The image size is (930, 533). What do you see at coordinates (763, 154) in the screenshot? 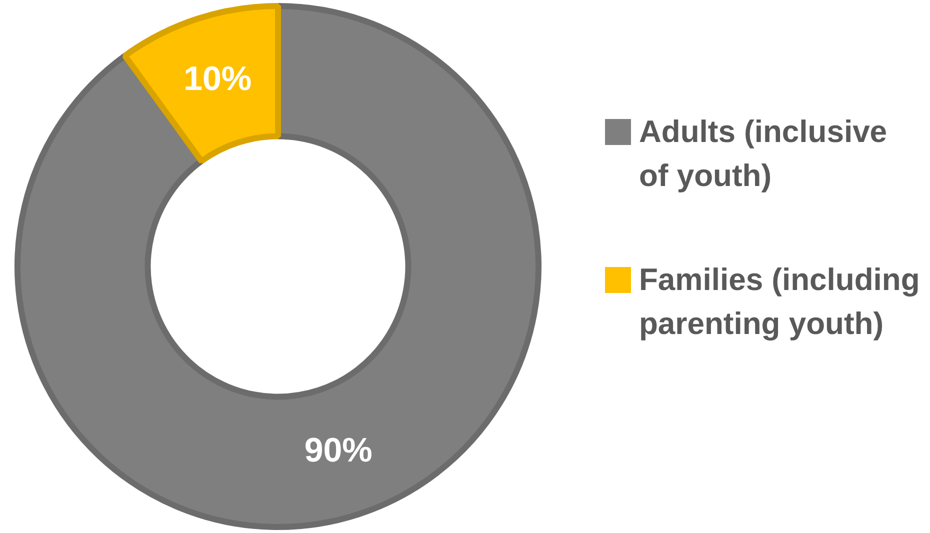
I see `legend-label: Adults (inclusive of youth)` at bounding box center [763, 154].